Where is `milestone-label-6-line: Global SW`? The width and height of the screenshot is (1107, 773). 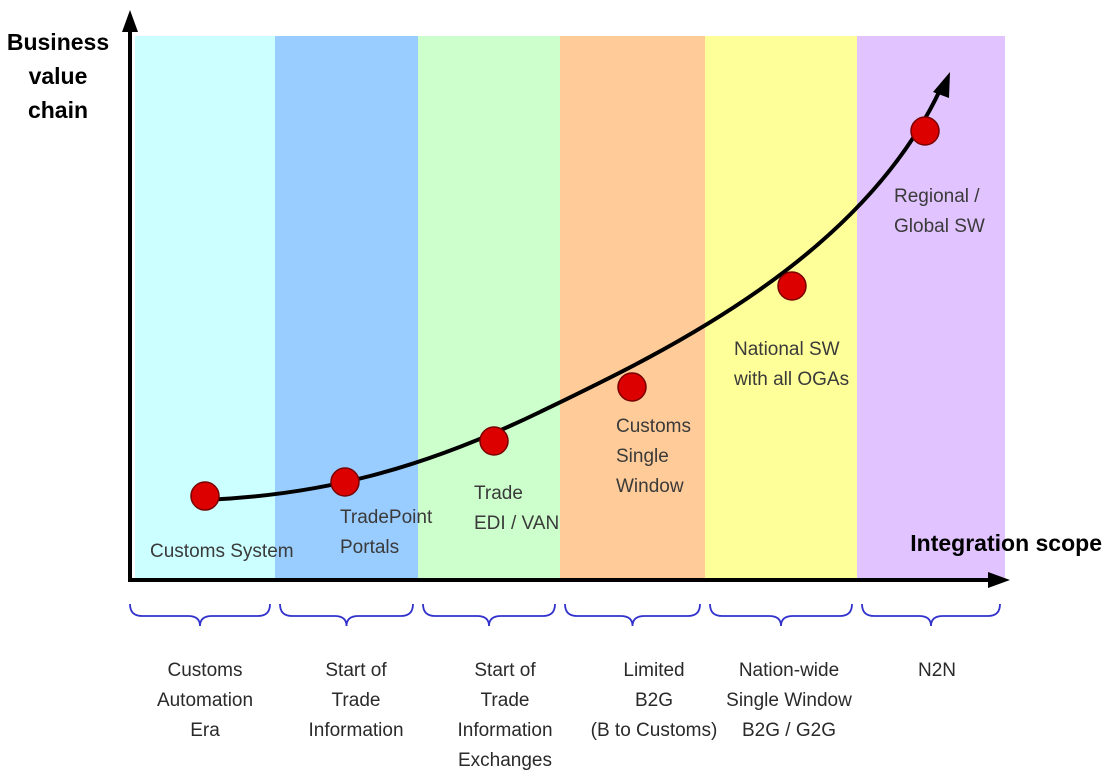 milestone-label-6-line: Global SW is located at coordinates (939, 226).